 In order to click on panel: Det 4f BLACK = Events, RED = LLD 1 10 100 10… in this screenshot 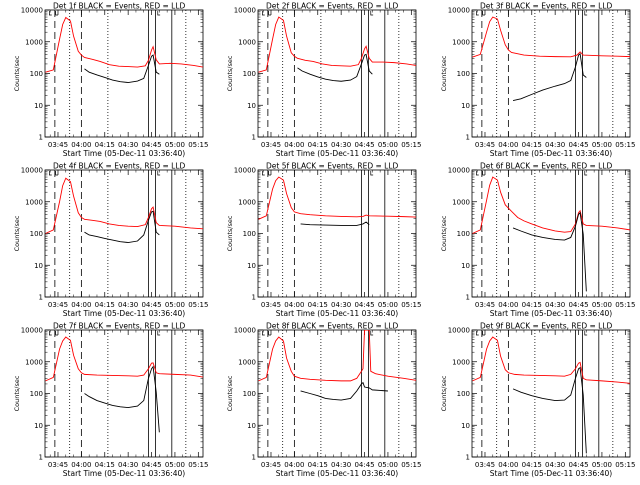, I will do `click(110, 240)`.